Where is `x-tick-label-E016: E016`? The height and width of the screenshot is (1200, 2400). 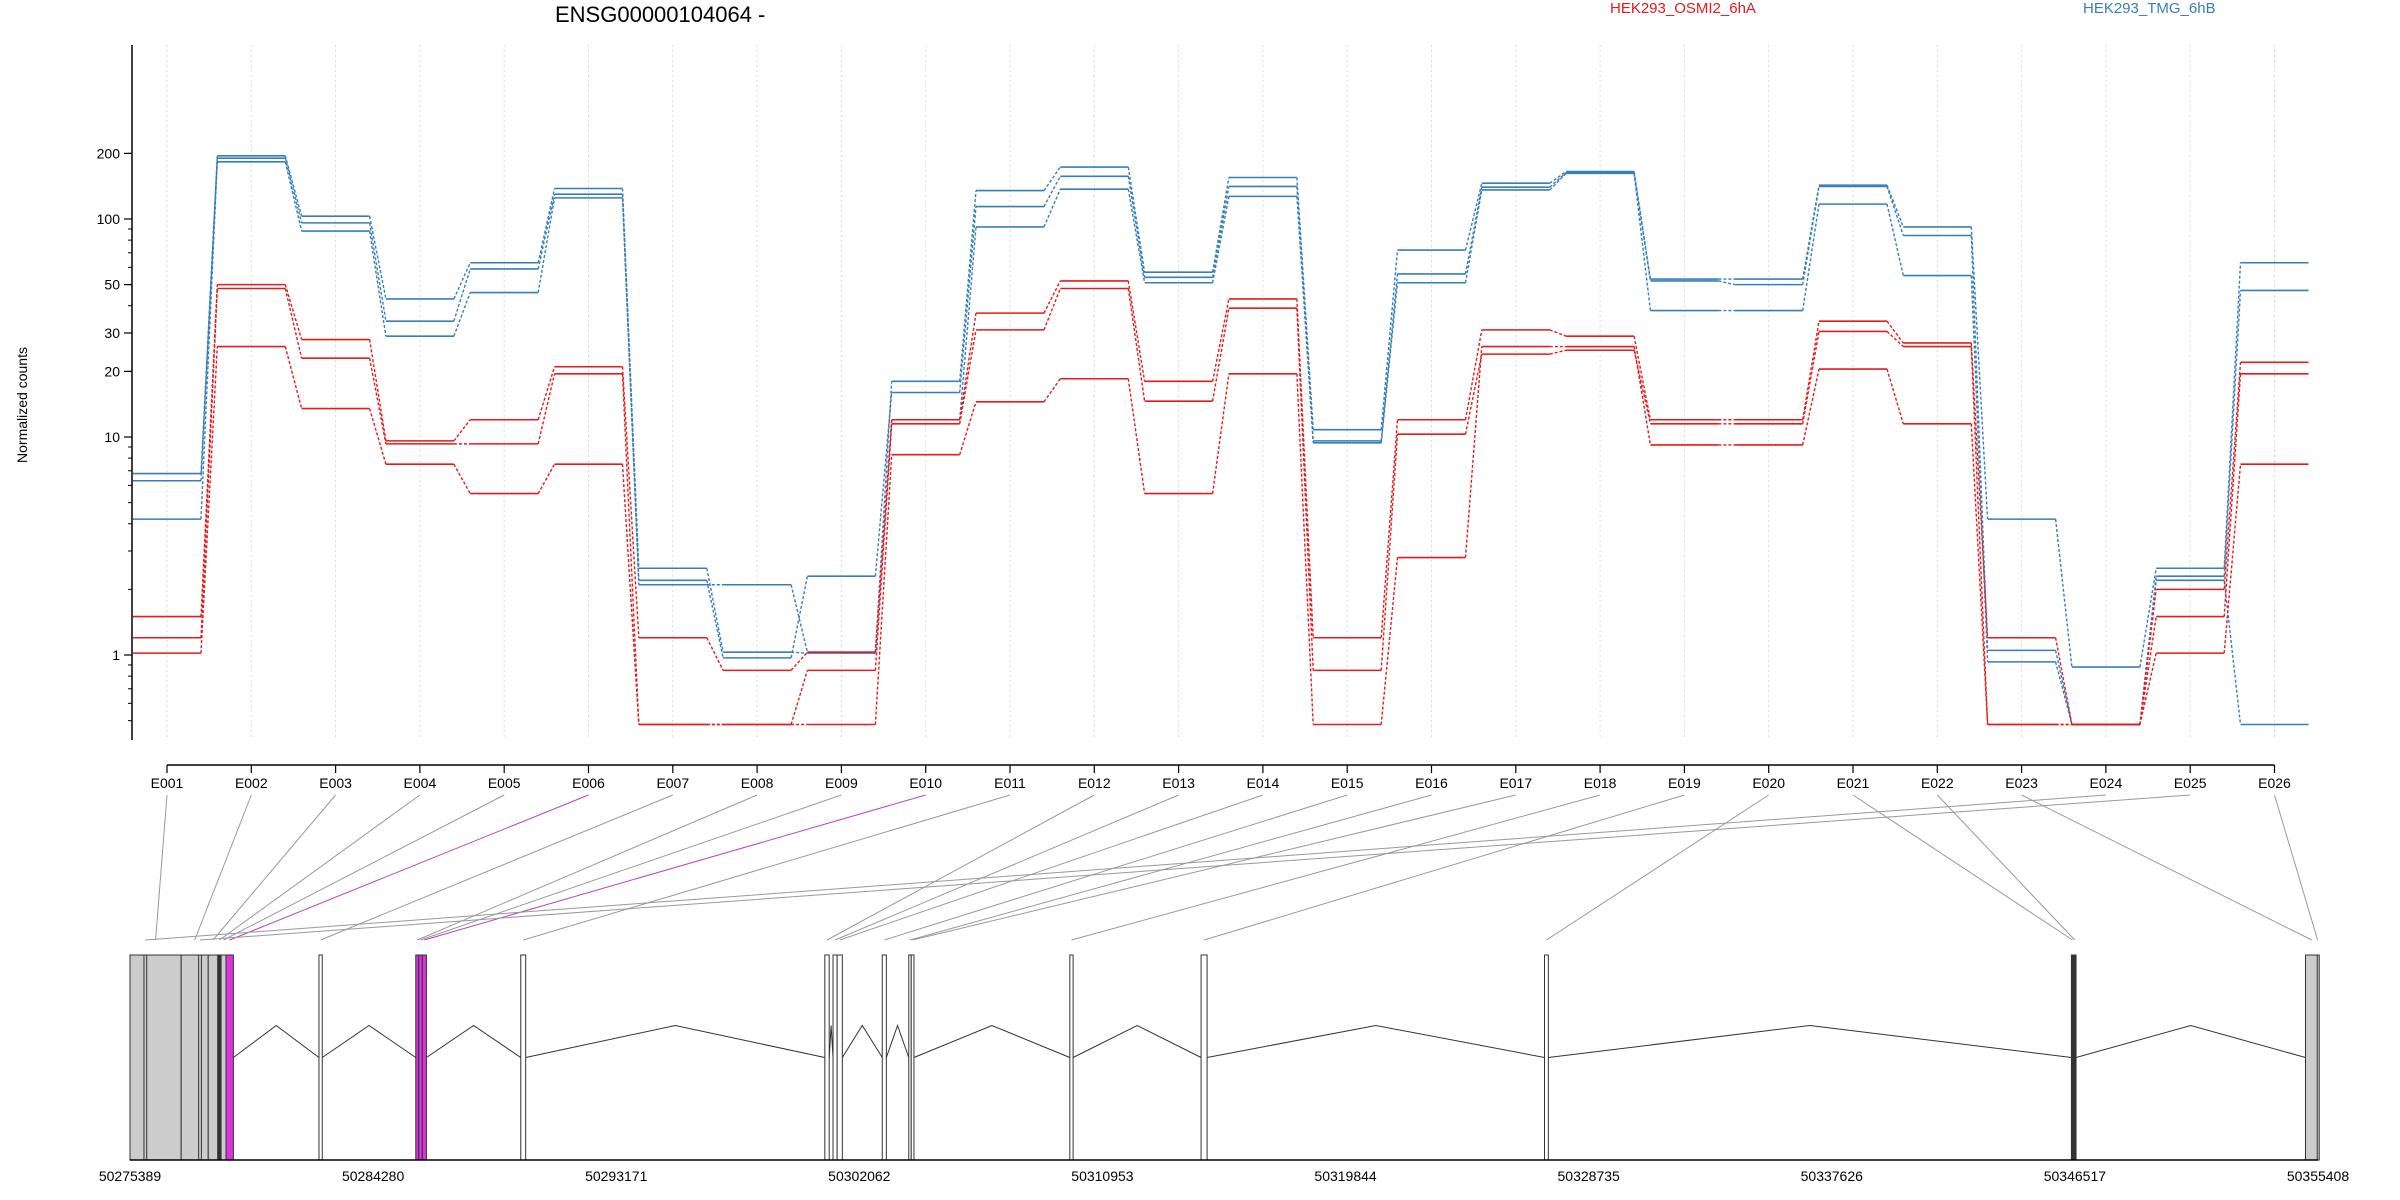
x-tick-label-E016: E016 is located at coordinates (1431, 783).